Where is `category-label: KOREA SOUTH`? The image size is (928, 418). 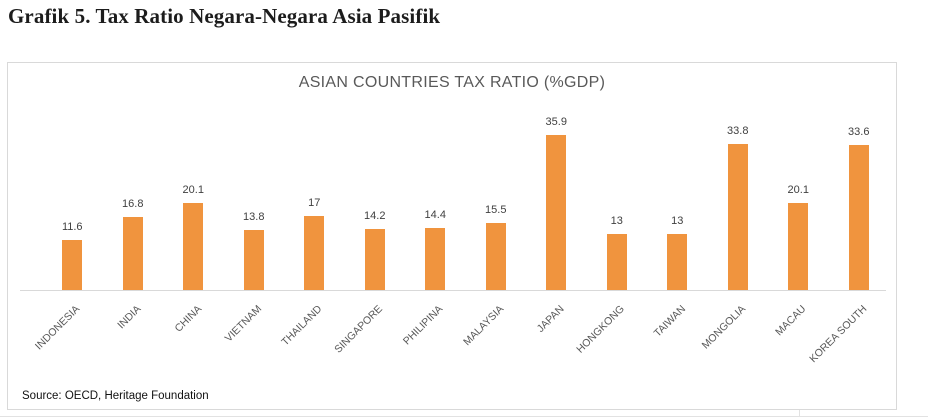 category-label: KOREA SOUTH is located at coordinates (838, 334).